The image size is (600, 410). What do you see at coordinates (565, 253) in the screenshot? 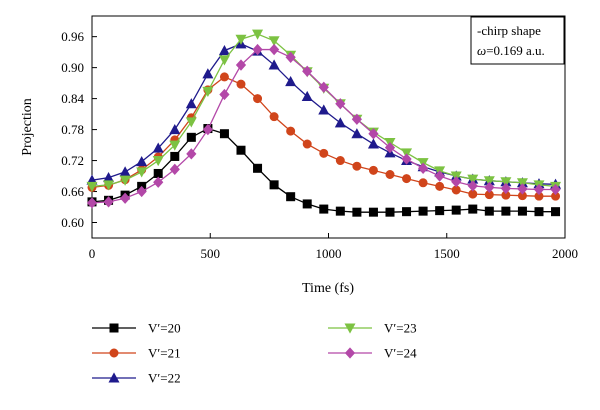
I see `x-tick-label: 2000` at bounding box center [565, 253].